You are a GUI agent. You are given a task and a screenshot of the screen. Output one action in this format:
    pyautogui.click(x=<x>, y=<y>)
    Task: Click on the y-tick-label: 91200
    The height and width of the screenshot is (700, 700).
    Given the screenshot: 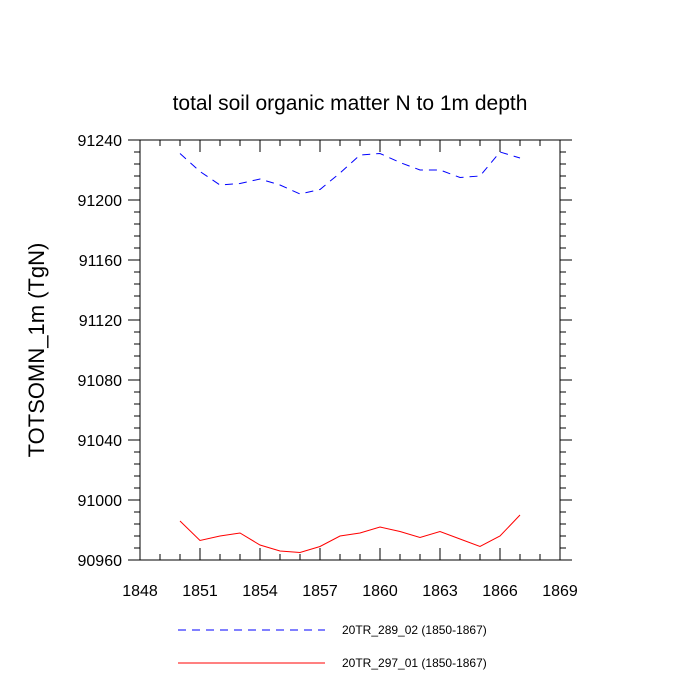 What is the action you would take?
    pyautogui.click(x=100, y=201)
    